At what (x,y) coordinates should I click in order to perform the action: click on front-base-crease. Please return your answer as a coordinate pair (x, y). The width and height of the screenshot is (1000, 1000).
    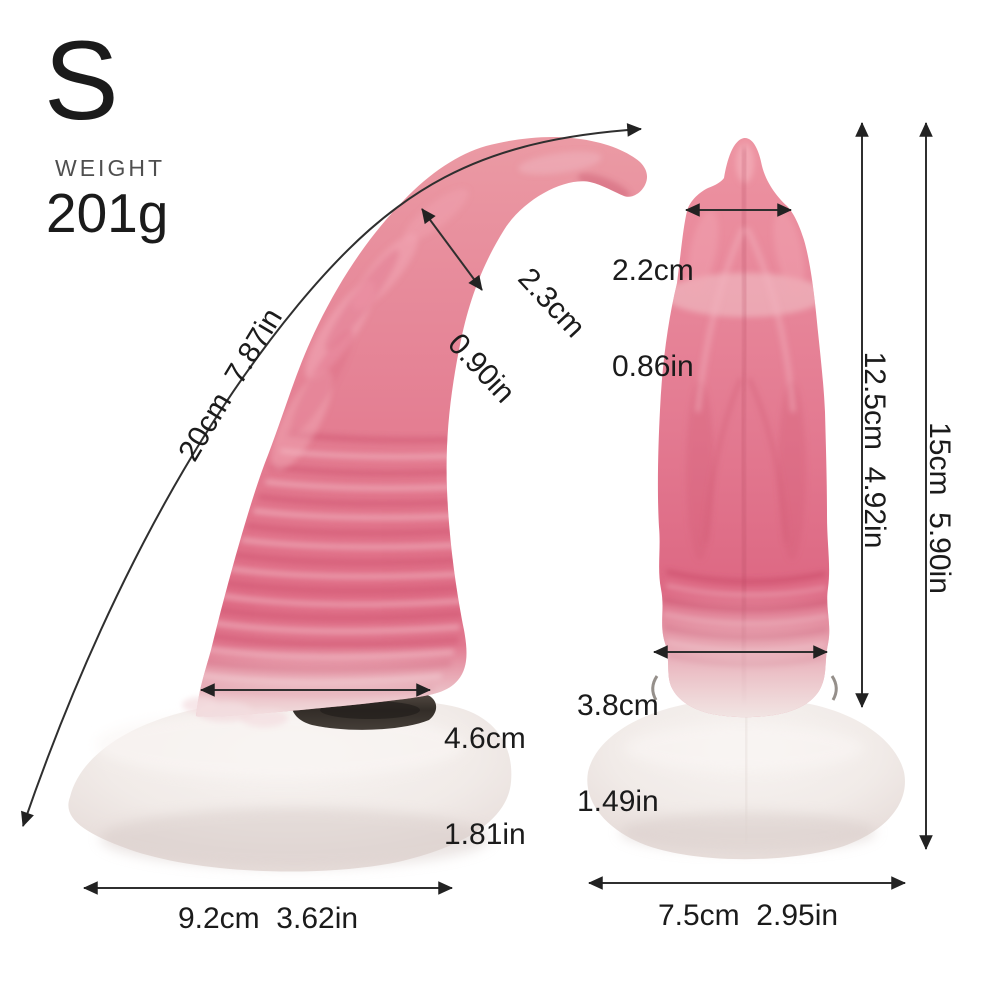
    Looking at the image, I should click on (746, 777).